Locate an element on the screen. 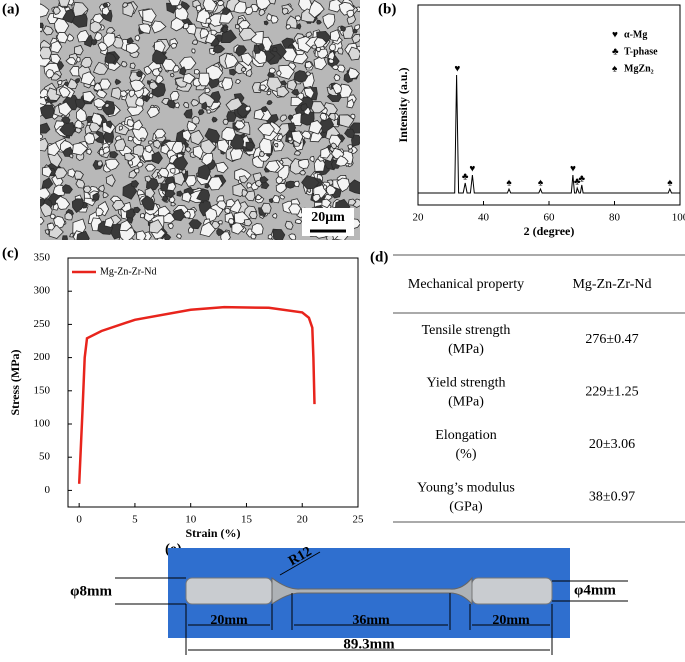  y-axis-label: Intensity (a.u.) is located at coordinates (403, 104).